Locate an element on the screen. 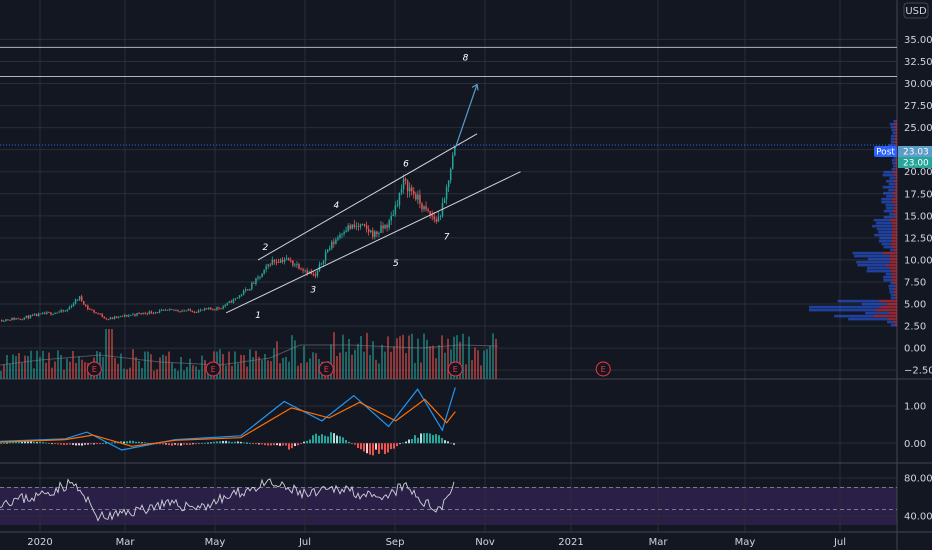 This screenshot has width=932, height=550. post-price-label: 23.03 is located at coordinates (916, 153).